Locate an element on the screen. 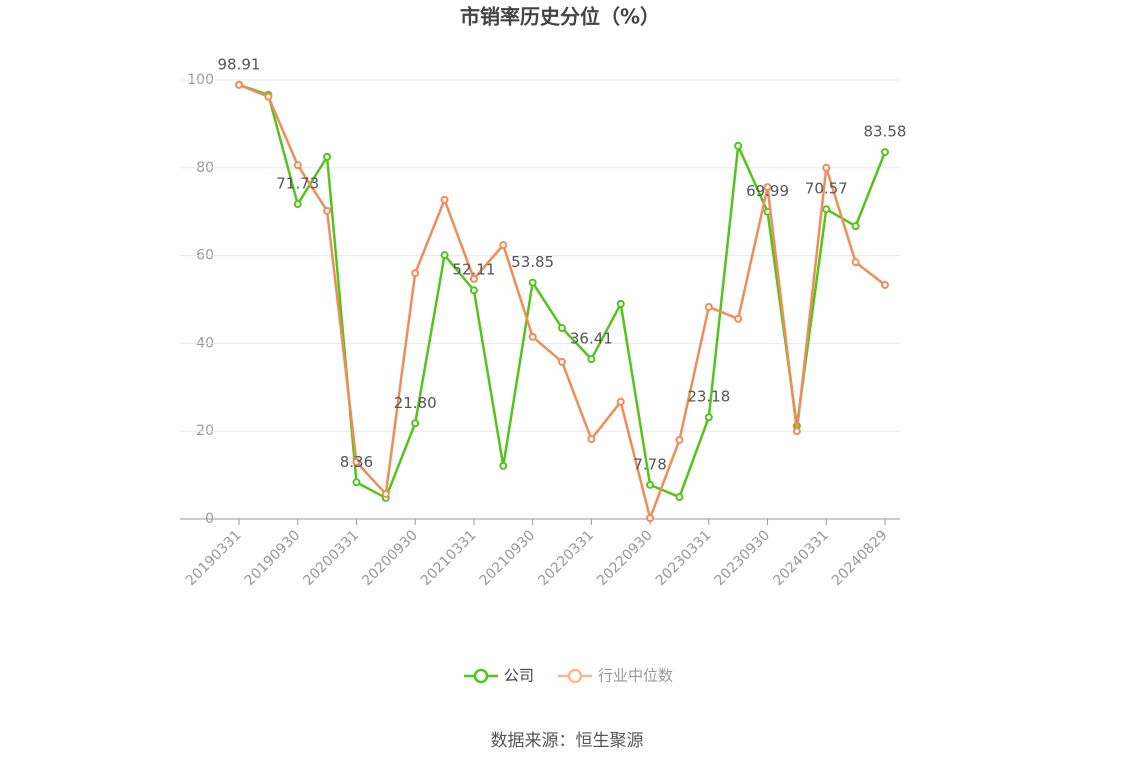 This screenshot has width=1134, height=766. x-tick-label: 20220930 is located at coordinates (625, 558).